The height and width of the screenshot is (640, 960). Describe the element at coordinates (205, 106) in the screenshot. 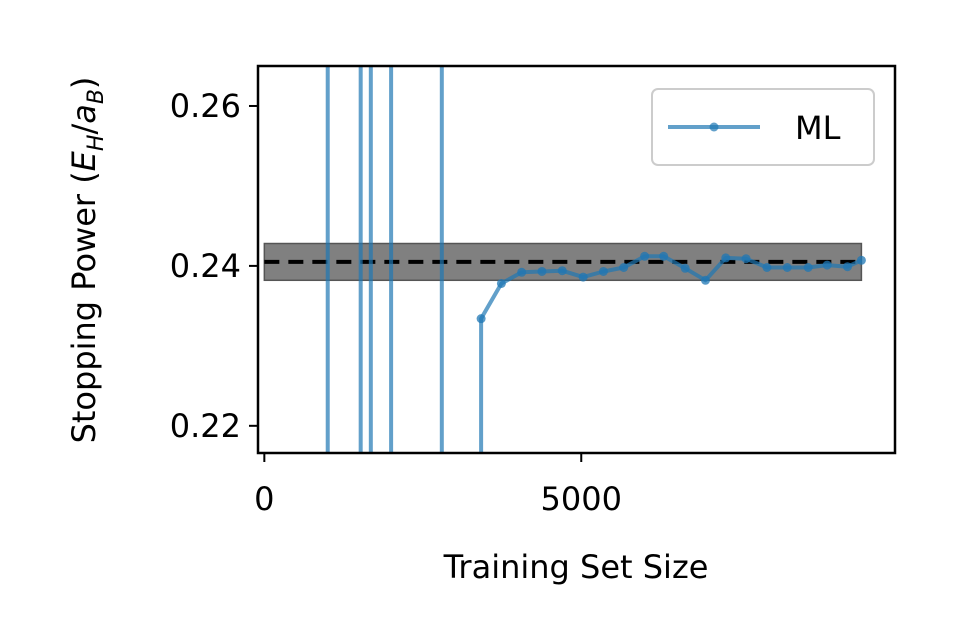

I see `y-tick-label: 0.26` at that location.